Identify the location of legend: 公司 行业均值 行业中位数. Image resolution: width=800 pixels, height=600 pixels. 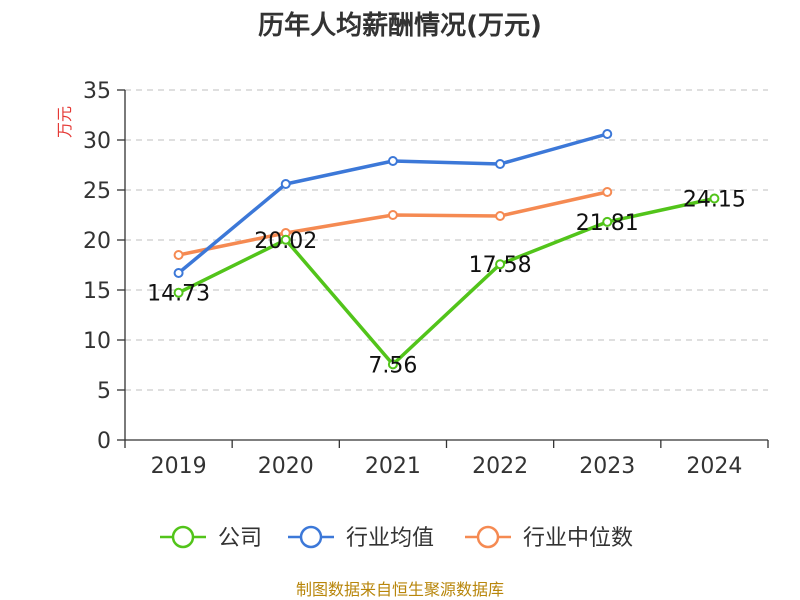
(396, 538).